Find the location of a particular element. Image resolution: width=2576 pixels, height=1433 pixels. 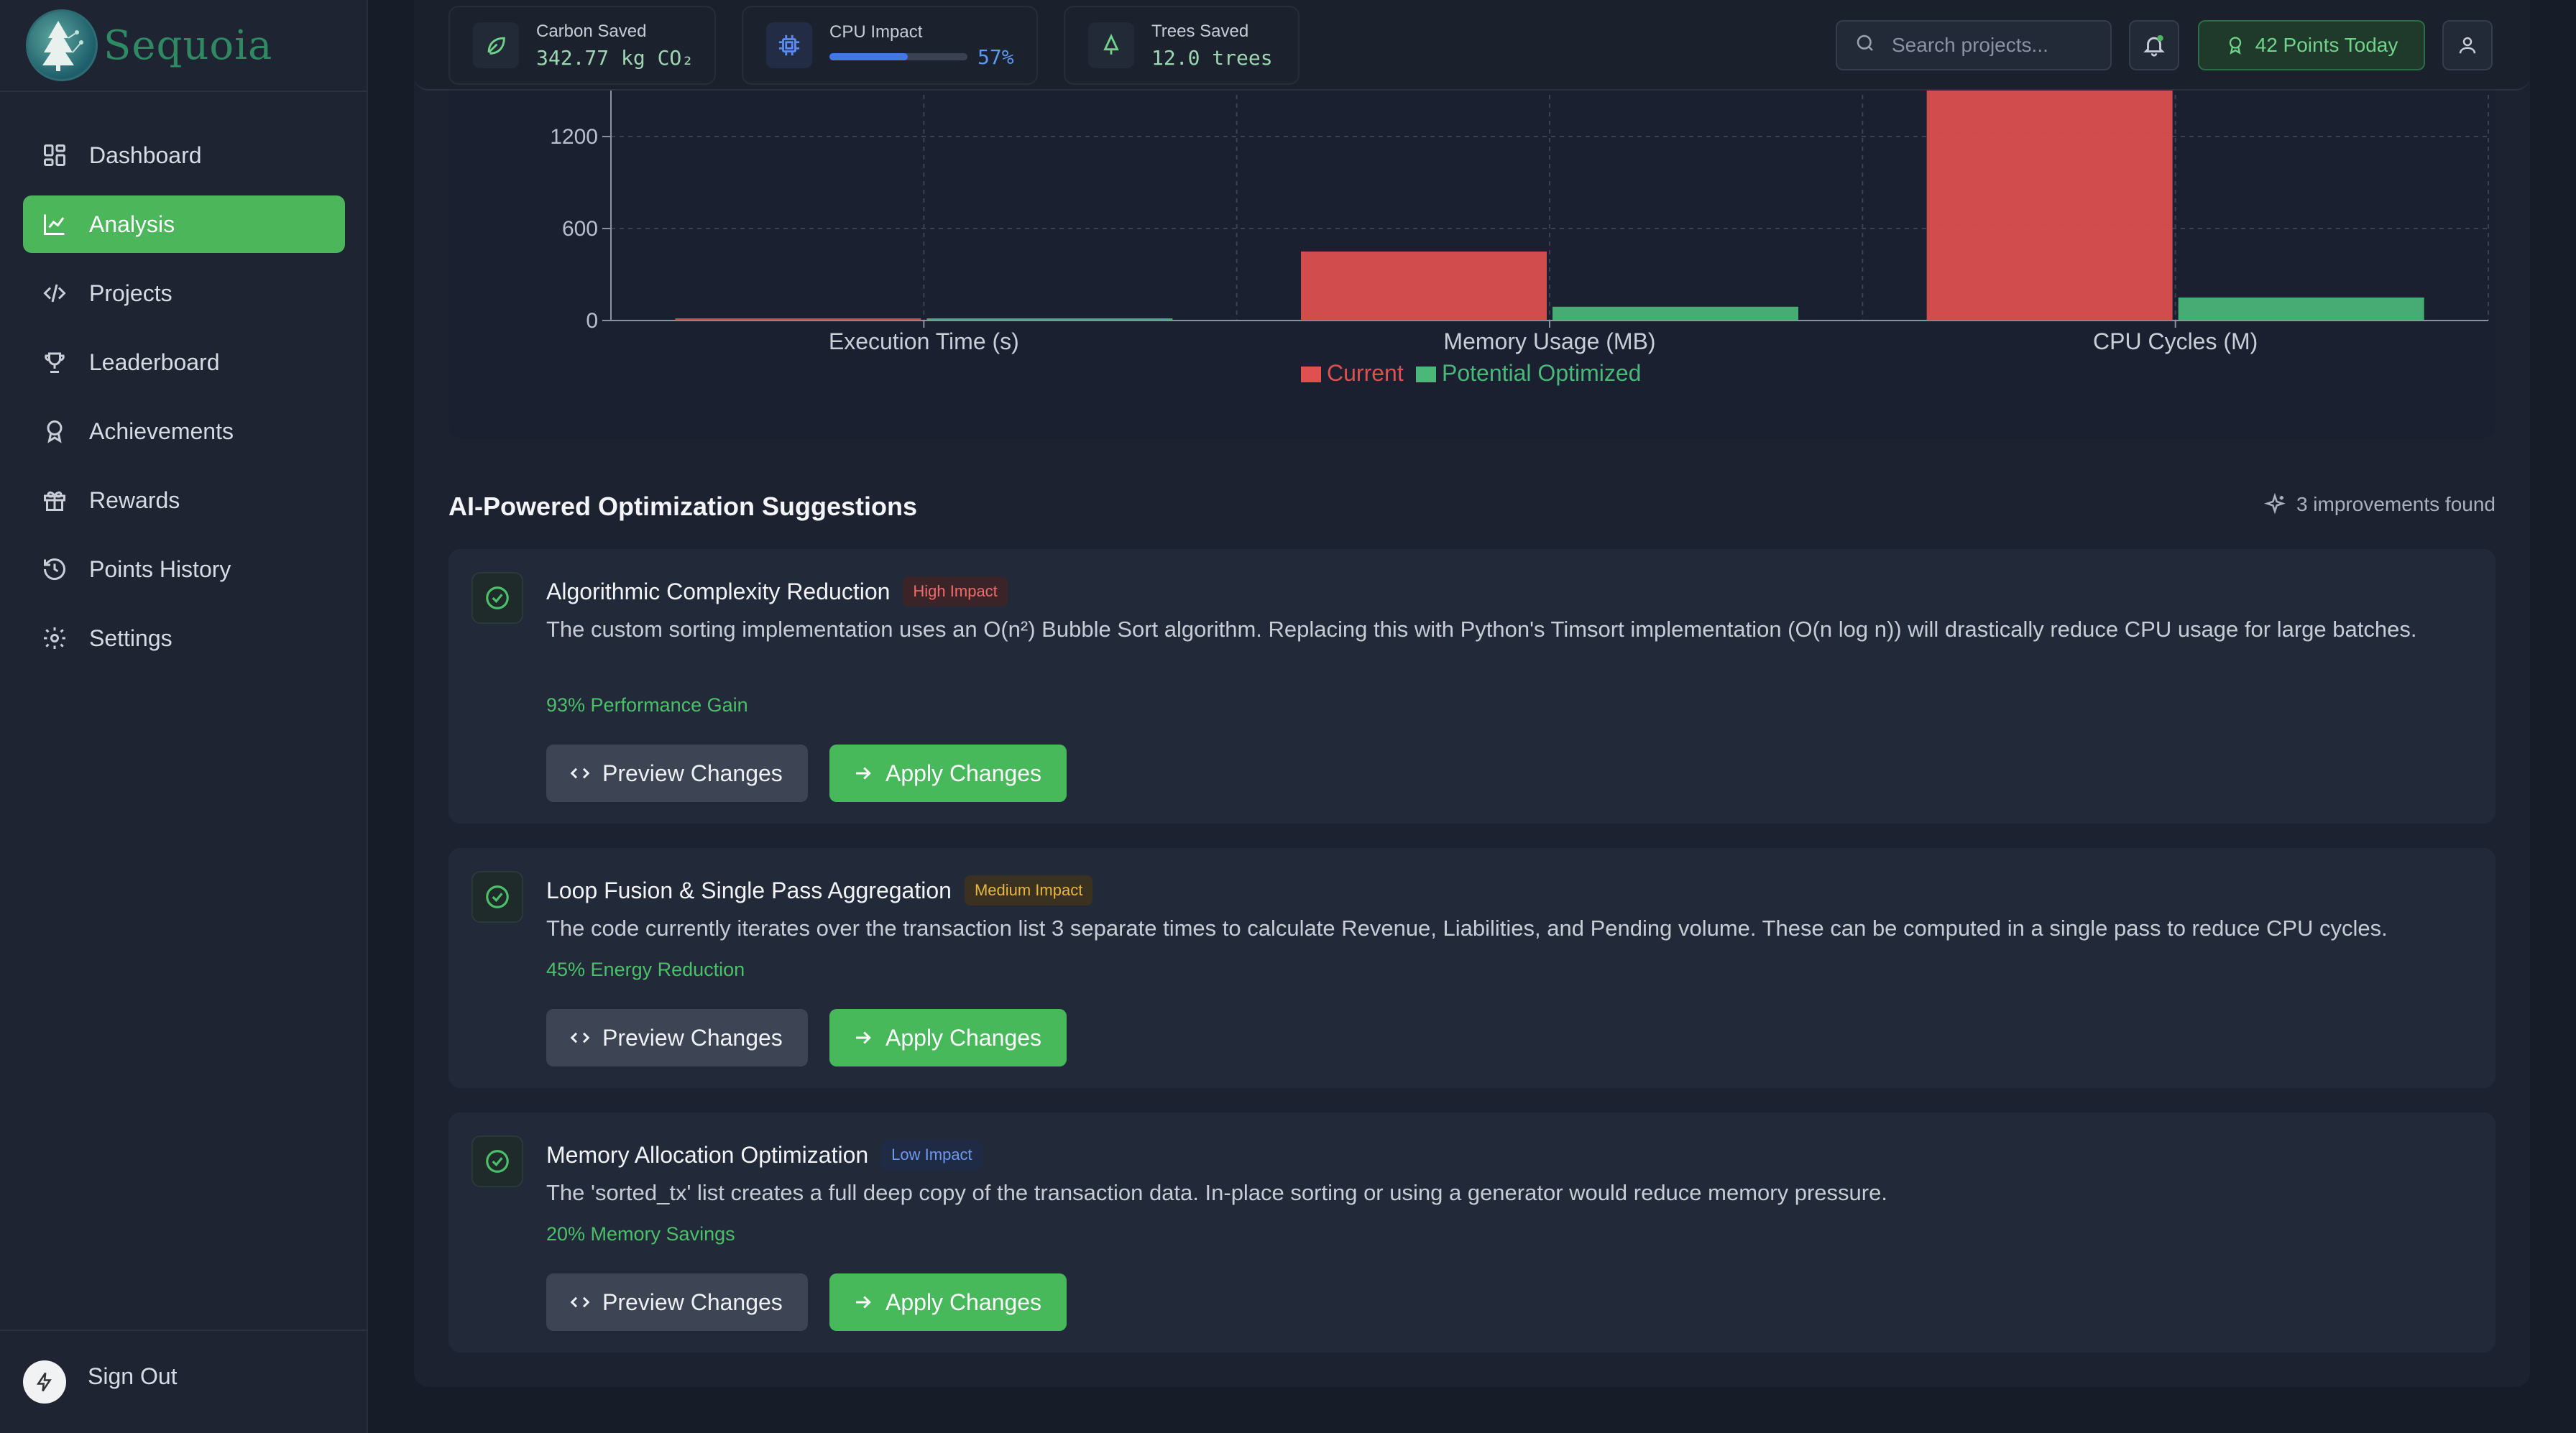

x-tick-label: Memory Usage (MB) is located at coordinates (1549, 341).